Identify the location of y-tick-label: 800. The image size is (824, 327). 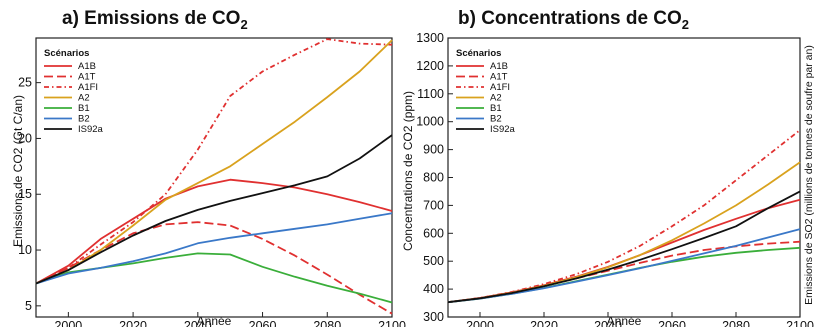
(433, 178).